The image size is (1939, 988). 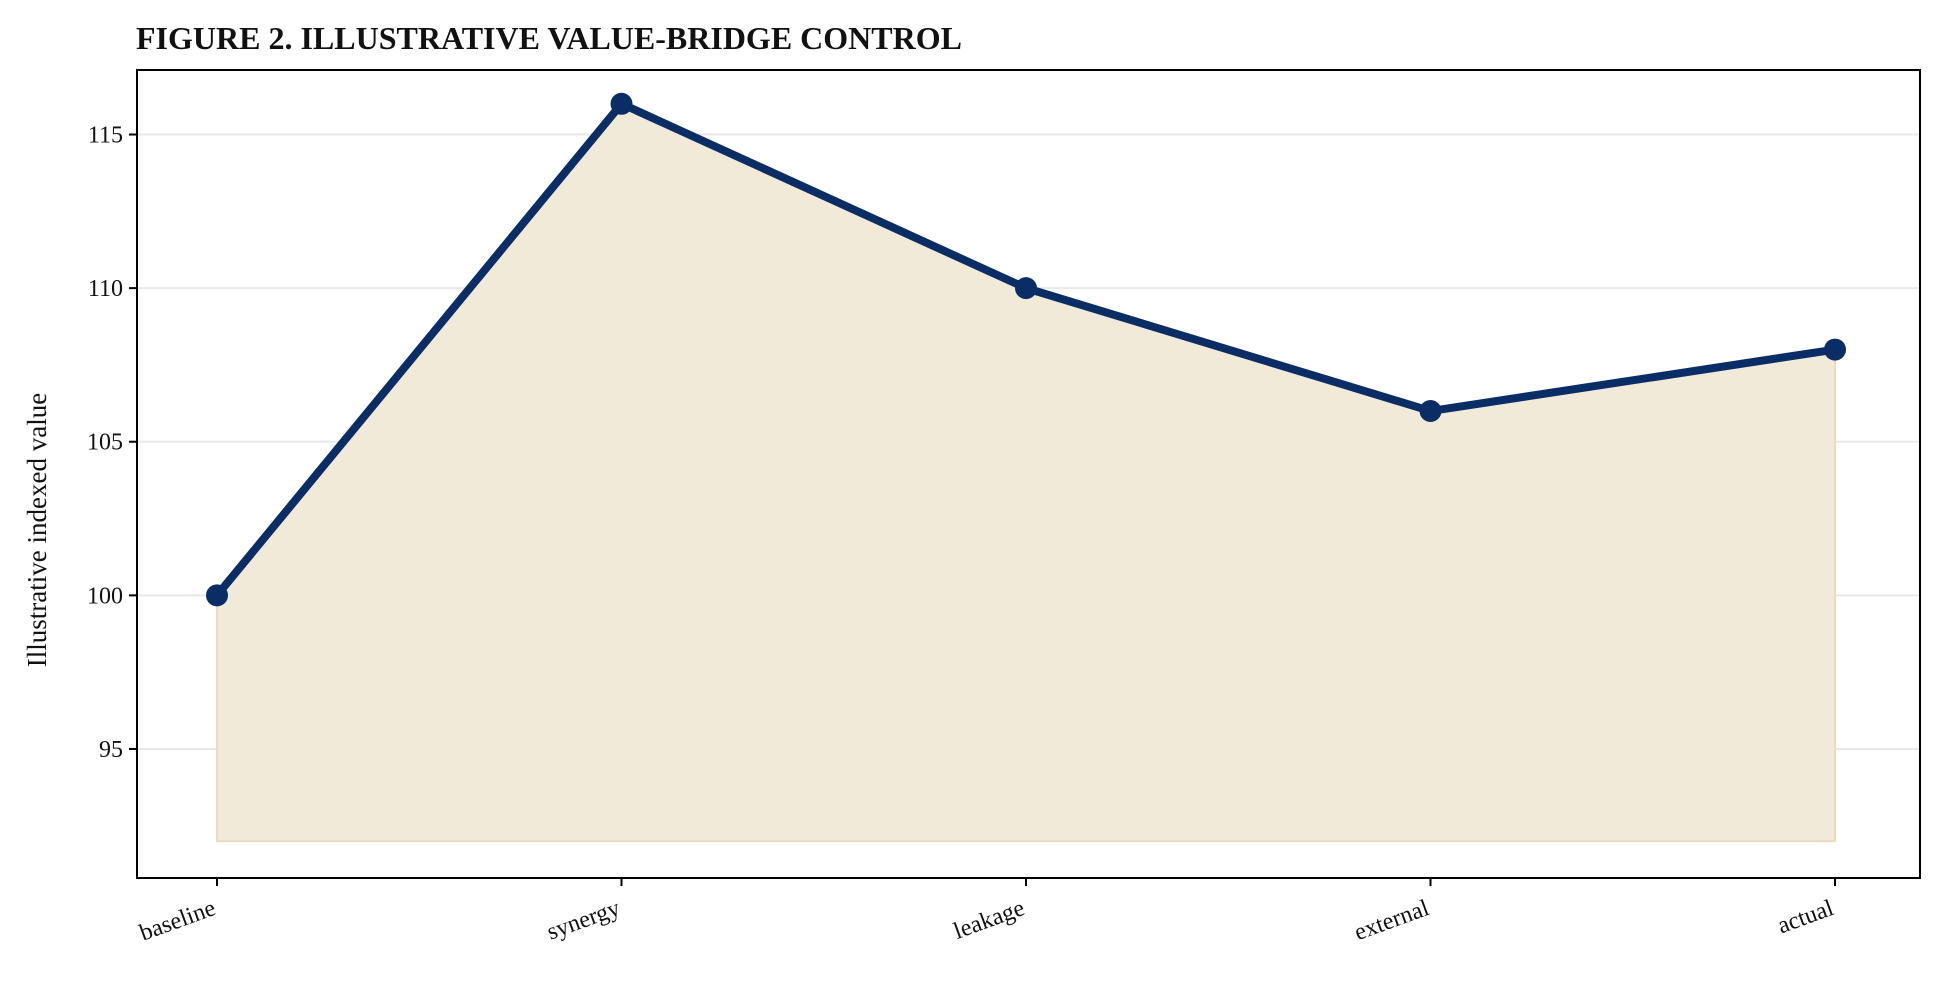 What do you see at coordinates (621, 103) in the screenshot?
I see `data-point-synergy` at bounding box center [621, 103].